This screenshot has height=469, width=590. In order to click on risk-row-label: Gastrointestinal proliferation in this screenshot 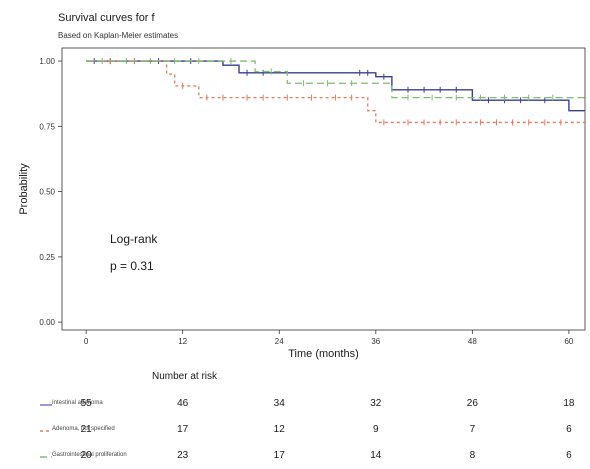, I will do `click(89, 455)`.